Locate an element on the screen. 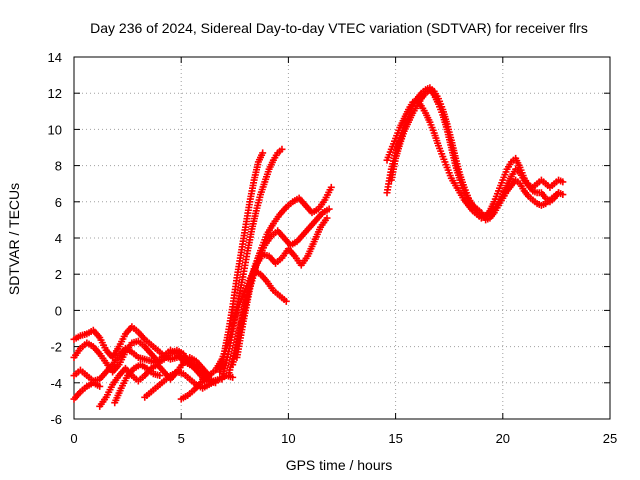 This screenshot has width=640, height=480. x-axis-label: GPS time / hours is located at coordinates (339, 465).